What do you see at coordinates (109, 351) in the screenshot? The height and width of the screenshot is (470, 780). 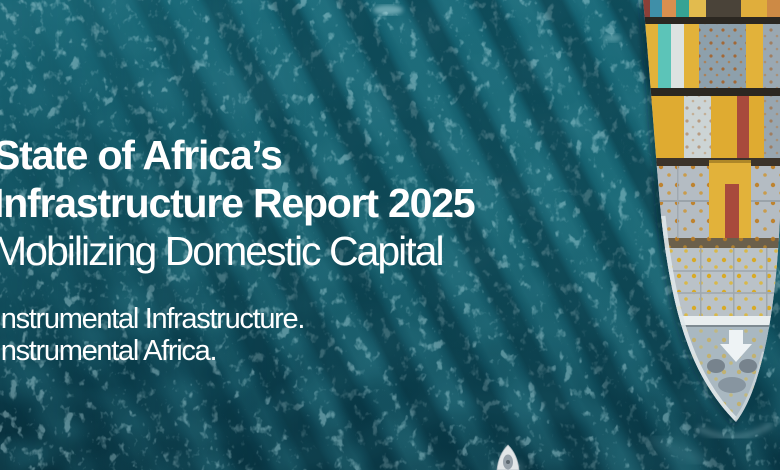 I see `tagline-line2: Instrumental Africa.` at bounding box center [109, 351].